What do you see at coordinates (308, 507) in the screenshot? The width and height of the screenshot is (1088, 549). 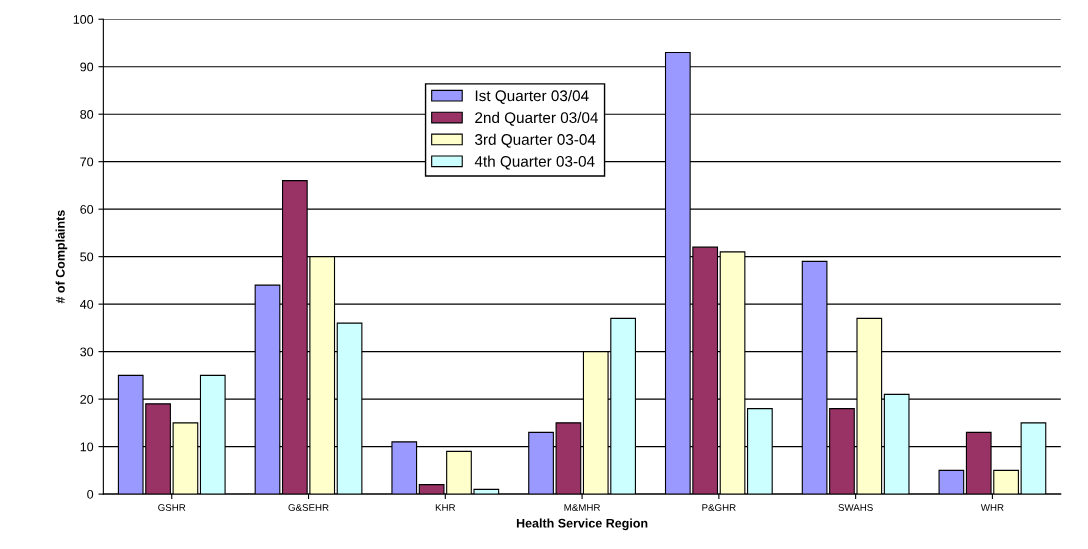 I see `x-tick-label: G&SEHR` at bounding box center [308, 507].